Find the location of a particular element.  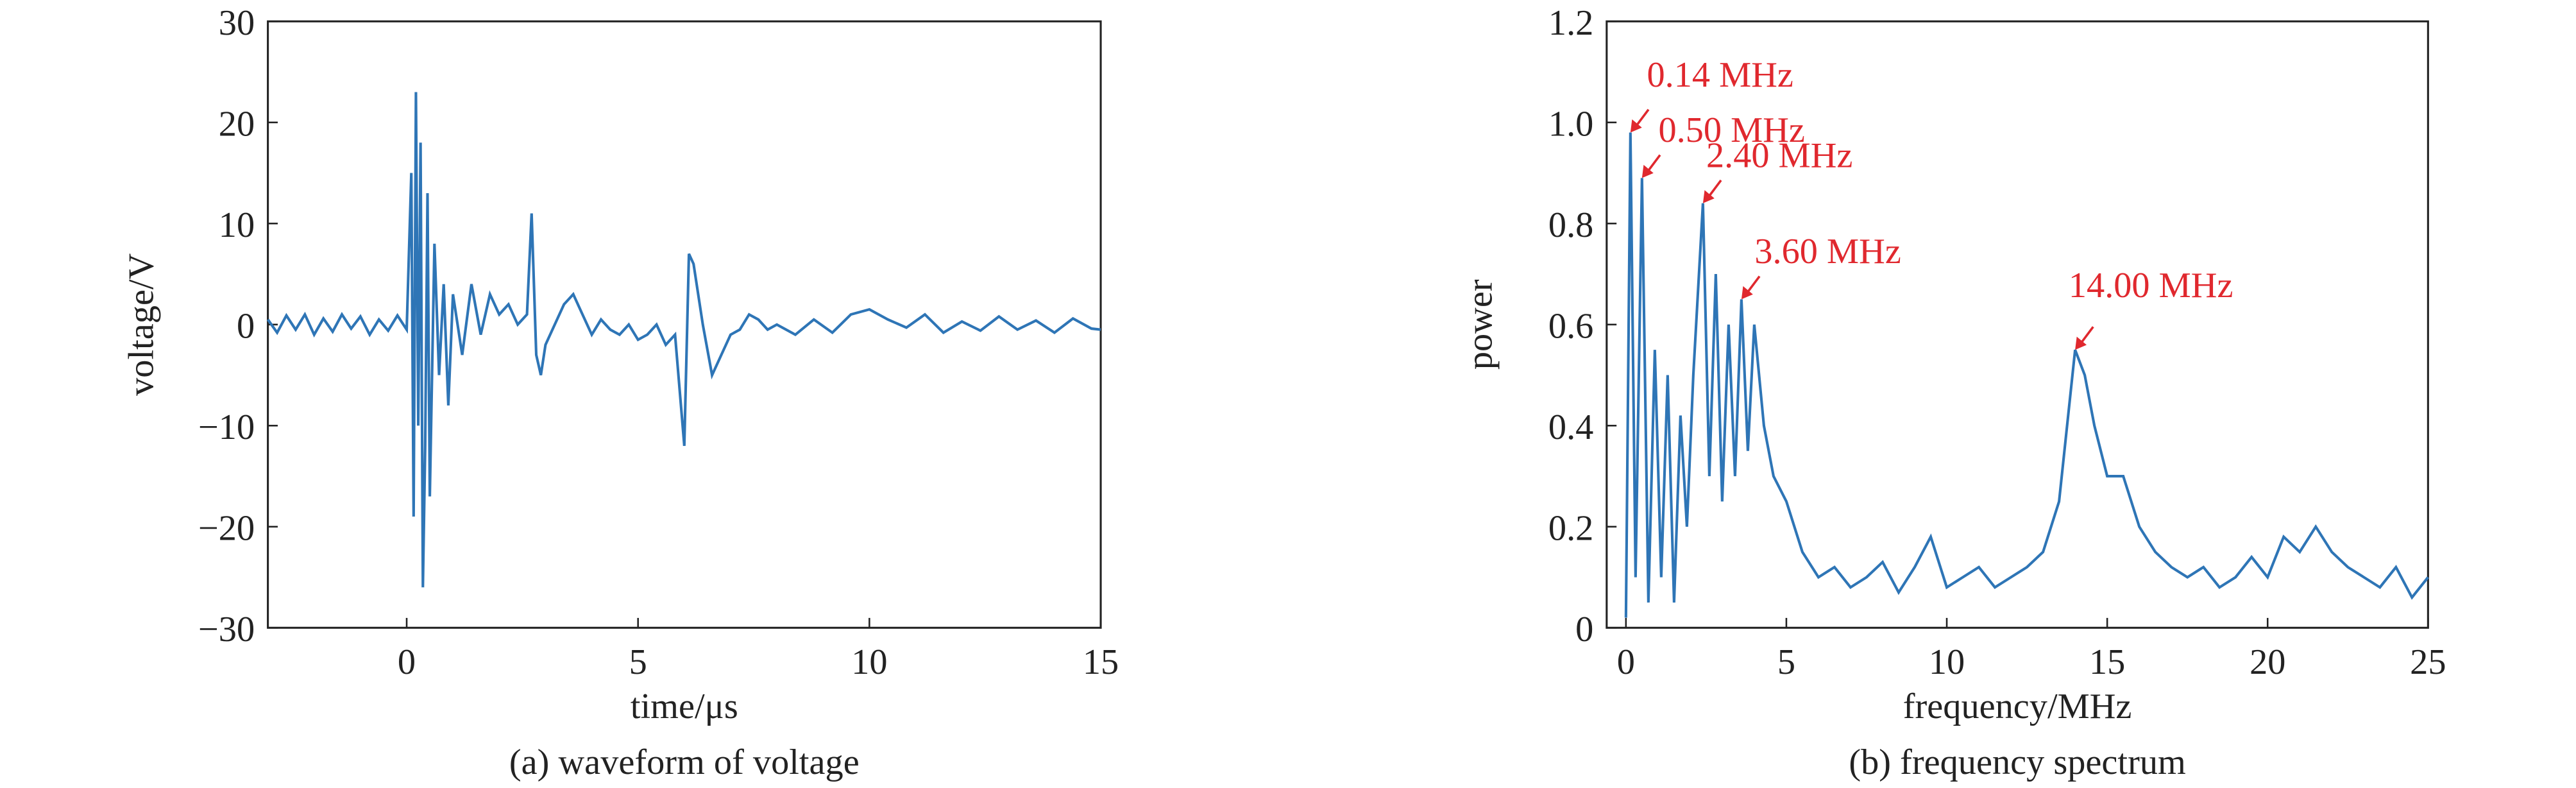

annotation-label: 0.14 MHz is located at coordinates (1720, 75).